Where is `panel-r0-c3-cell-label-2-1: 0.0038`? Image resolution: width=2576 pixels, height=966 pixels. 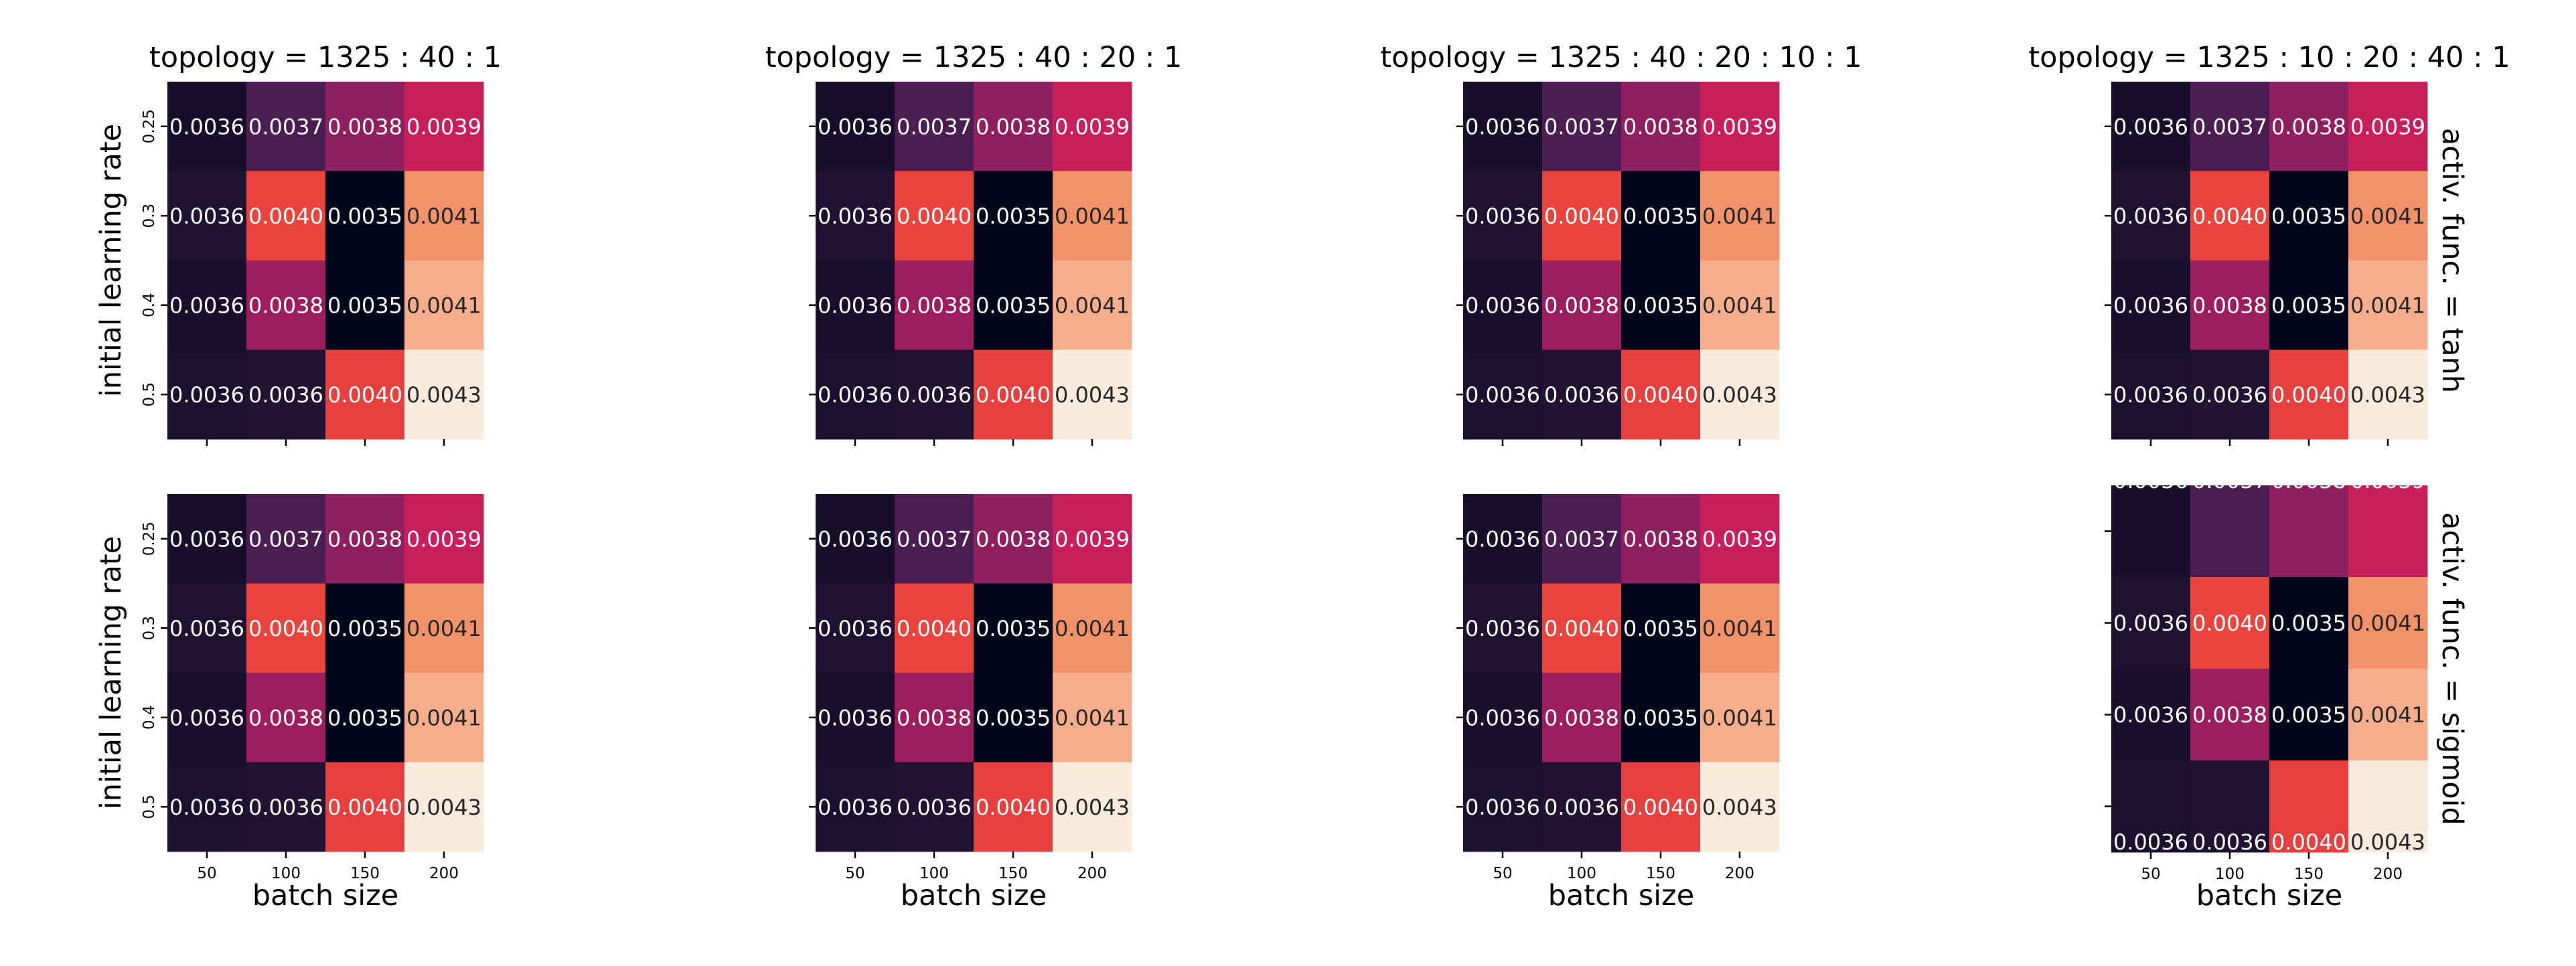 panel-r0-c3-cell-label-2-1: 0.0038 is located at coordinates (2229, 305).